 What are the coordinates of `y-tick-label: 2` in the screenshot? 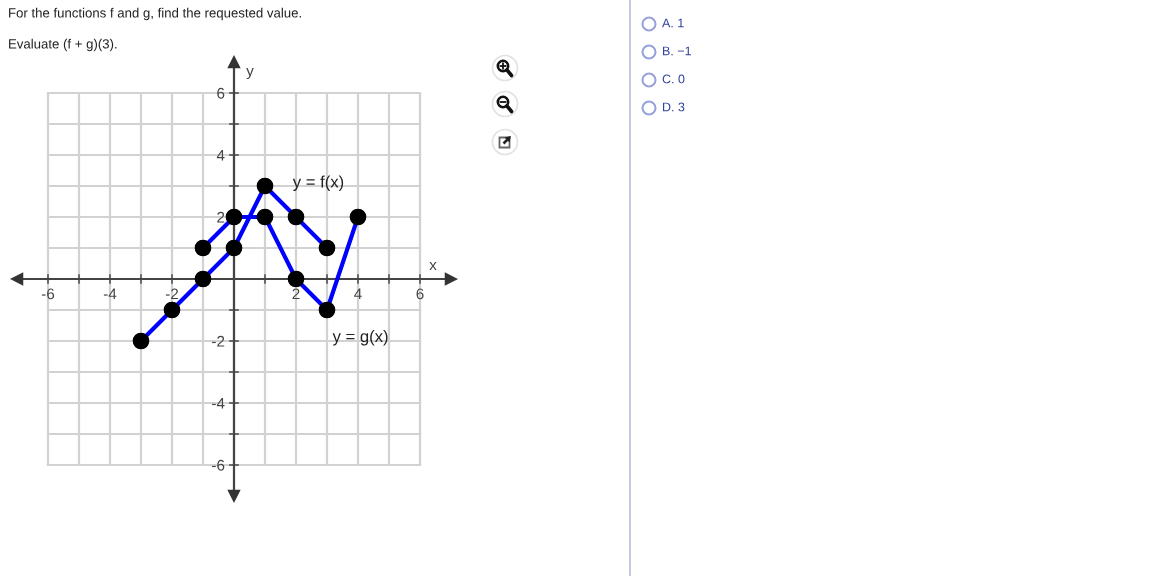 It's located at (221, 217).